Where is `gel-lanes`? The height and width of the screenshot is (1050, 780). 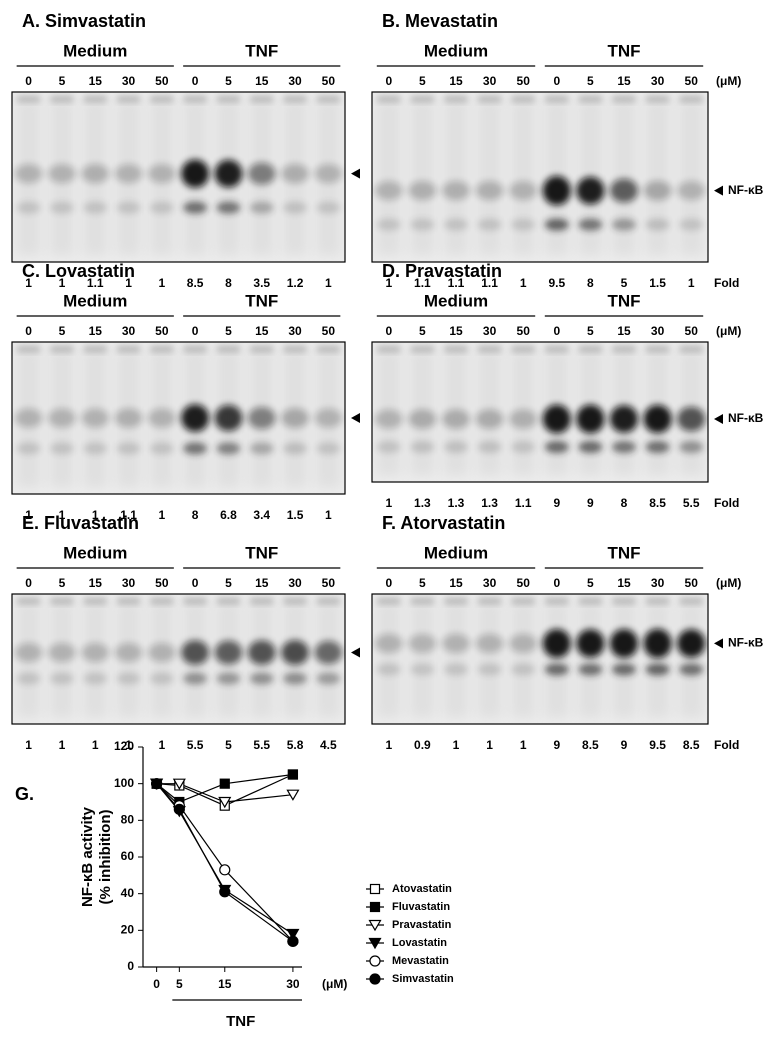 gel-lanes is located at coordinates (540, 658).